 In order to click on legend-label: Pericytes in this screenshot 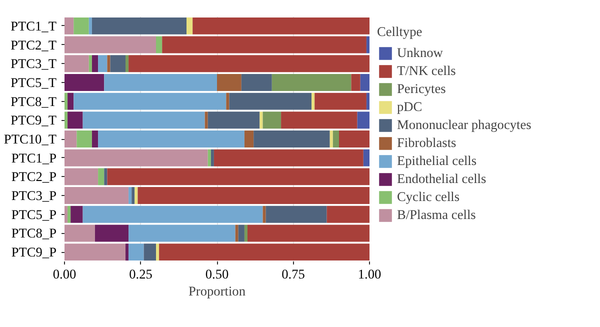, I will do `click(421, 89)`.